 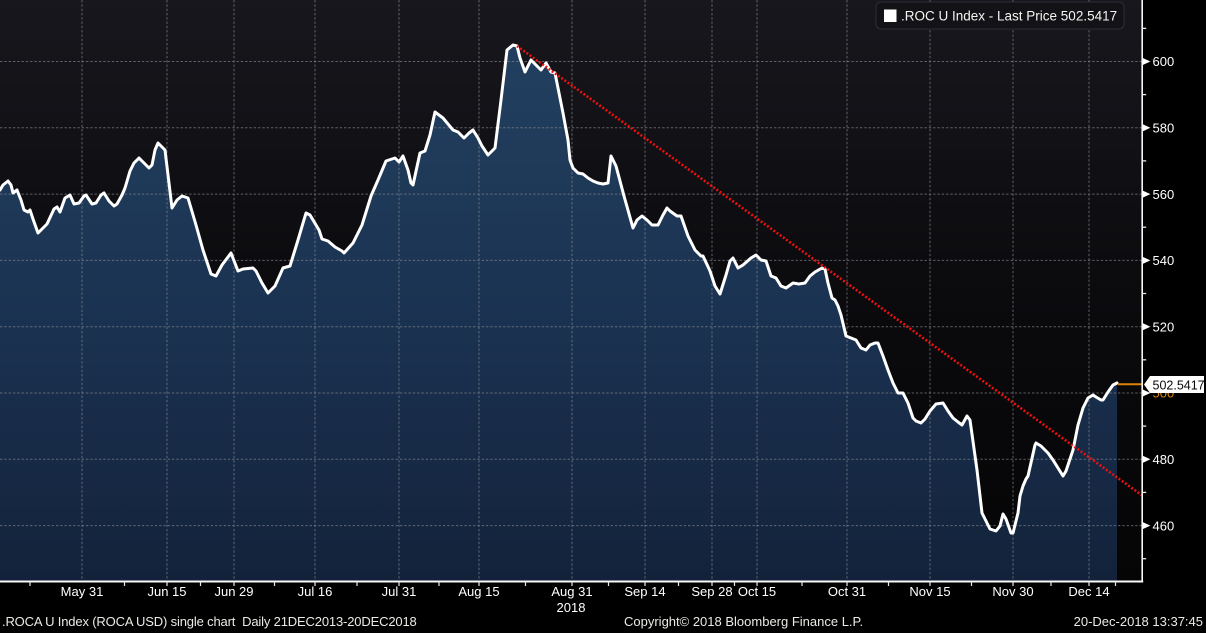 I want to click on svg-text:Copyright© 2018 Bloomberg Fina: Copyright© 2018 Bloomberg Finance L.P., so click(x=743, y=621).